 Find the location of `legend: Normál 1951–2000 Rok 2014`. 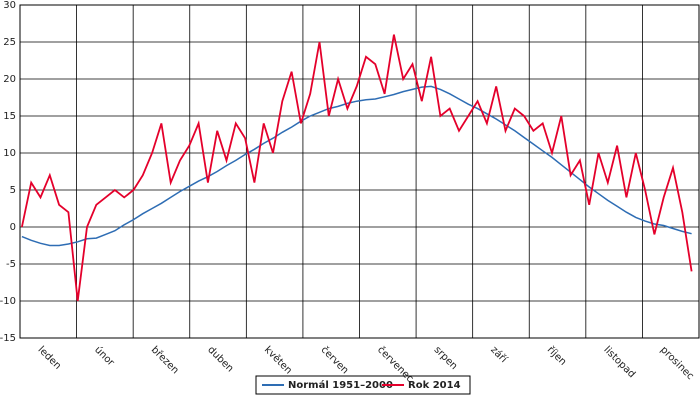

legend: Normál 1951–2000 Rok 2014 is located at coordinates (363, 385).